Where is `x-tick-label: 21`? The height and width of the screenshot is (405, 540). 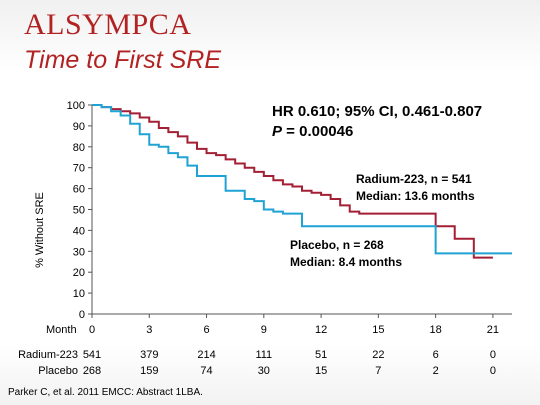
x-tick-label: 21 is located at coordinates (493, 330).